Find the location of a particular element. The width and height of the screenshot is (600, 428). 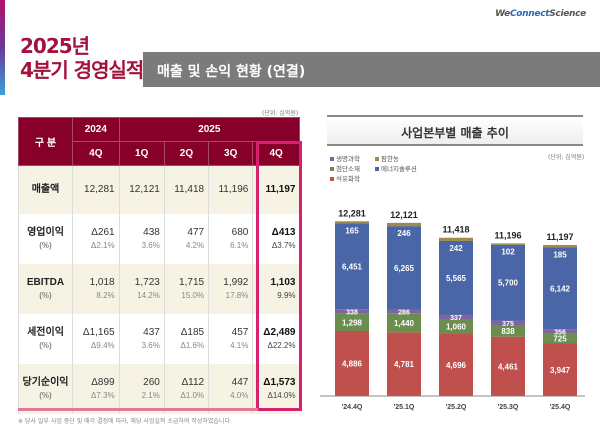

quarter-header: 4Q is located at coordinates (276, 153).